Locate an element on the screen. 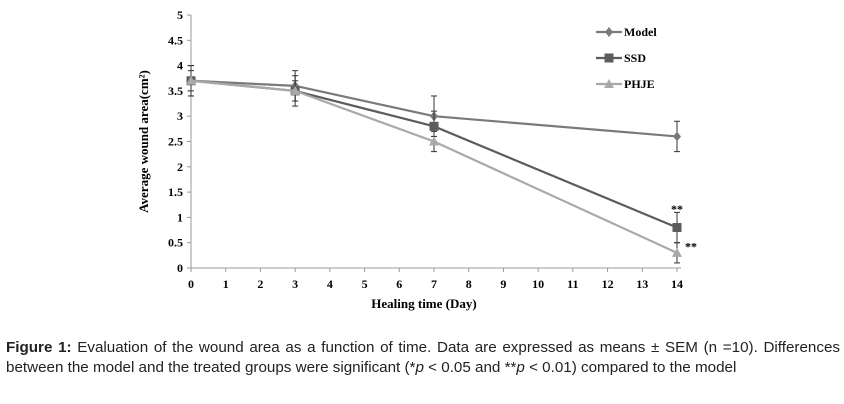  legend-label: SSD is located at coordinates (635, 58).